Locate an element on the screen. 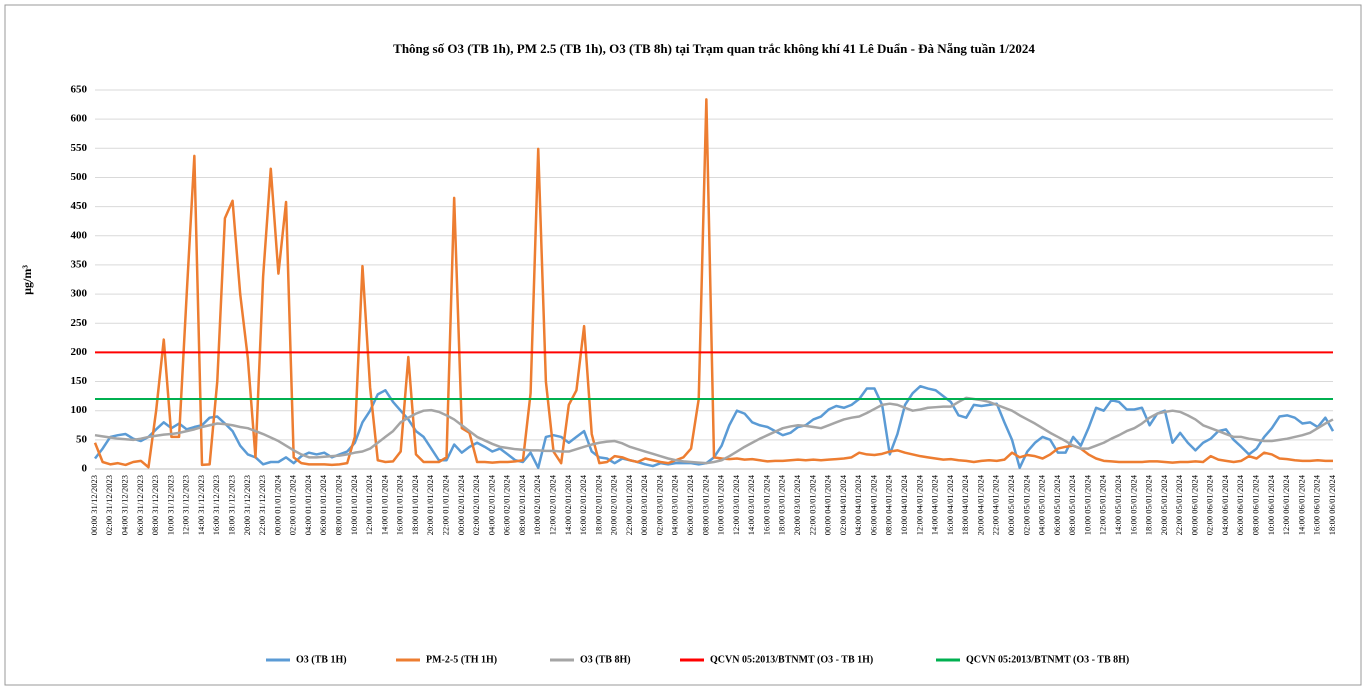 This screenshot has height=692, width=1368. x-tick-label: 00:00 05/01/2024 is located at coordinates (1011, 504).